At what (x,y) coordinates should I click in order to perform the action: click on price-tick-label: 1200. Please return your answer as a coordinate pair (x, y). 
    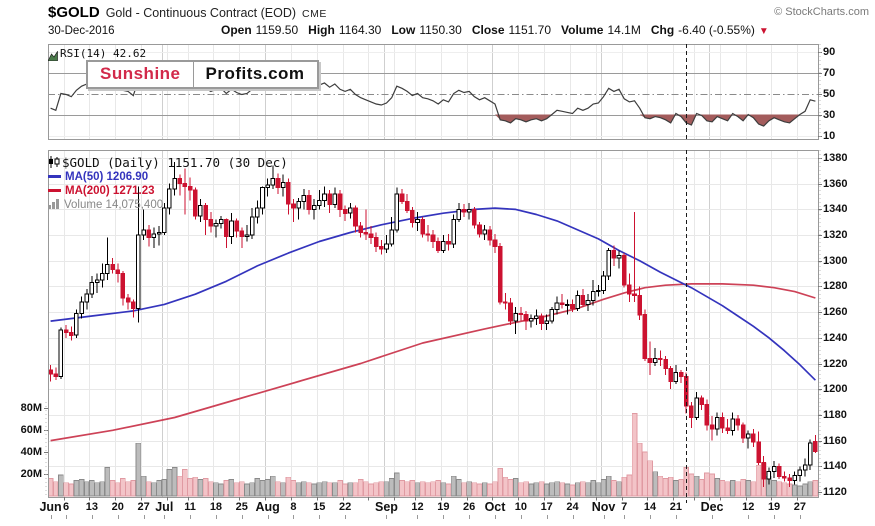
    Looking at the image, I should click on (835, 389).